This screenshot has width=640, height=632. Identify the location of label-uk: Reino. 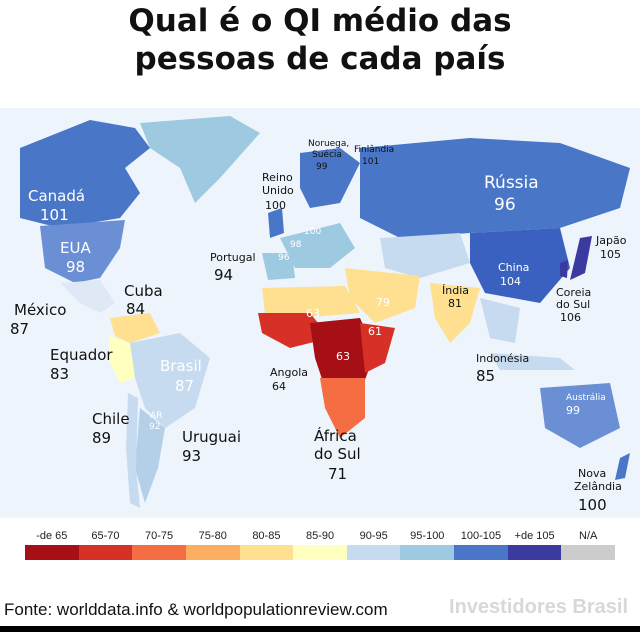
(277, 177).